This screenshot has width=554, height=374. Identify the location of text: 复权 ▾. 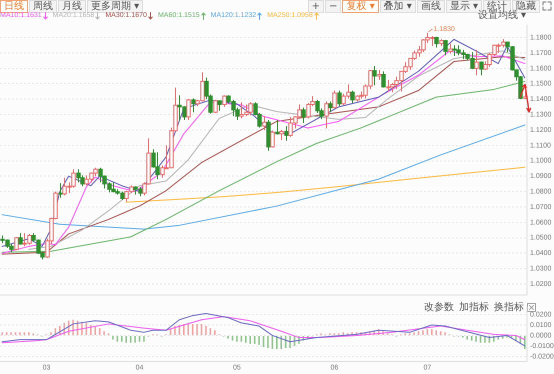
(360, 6).